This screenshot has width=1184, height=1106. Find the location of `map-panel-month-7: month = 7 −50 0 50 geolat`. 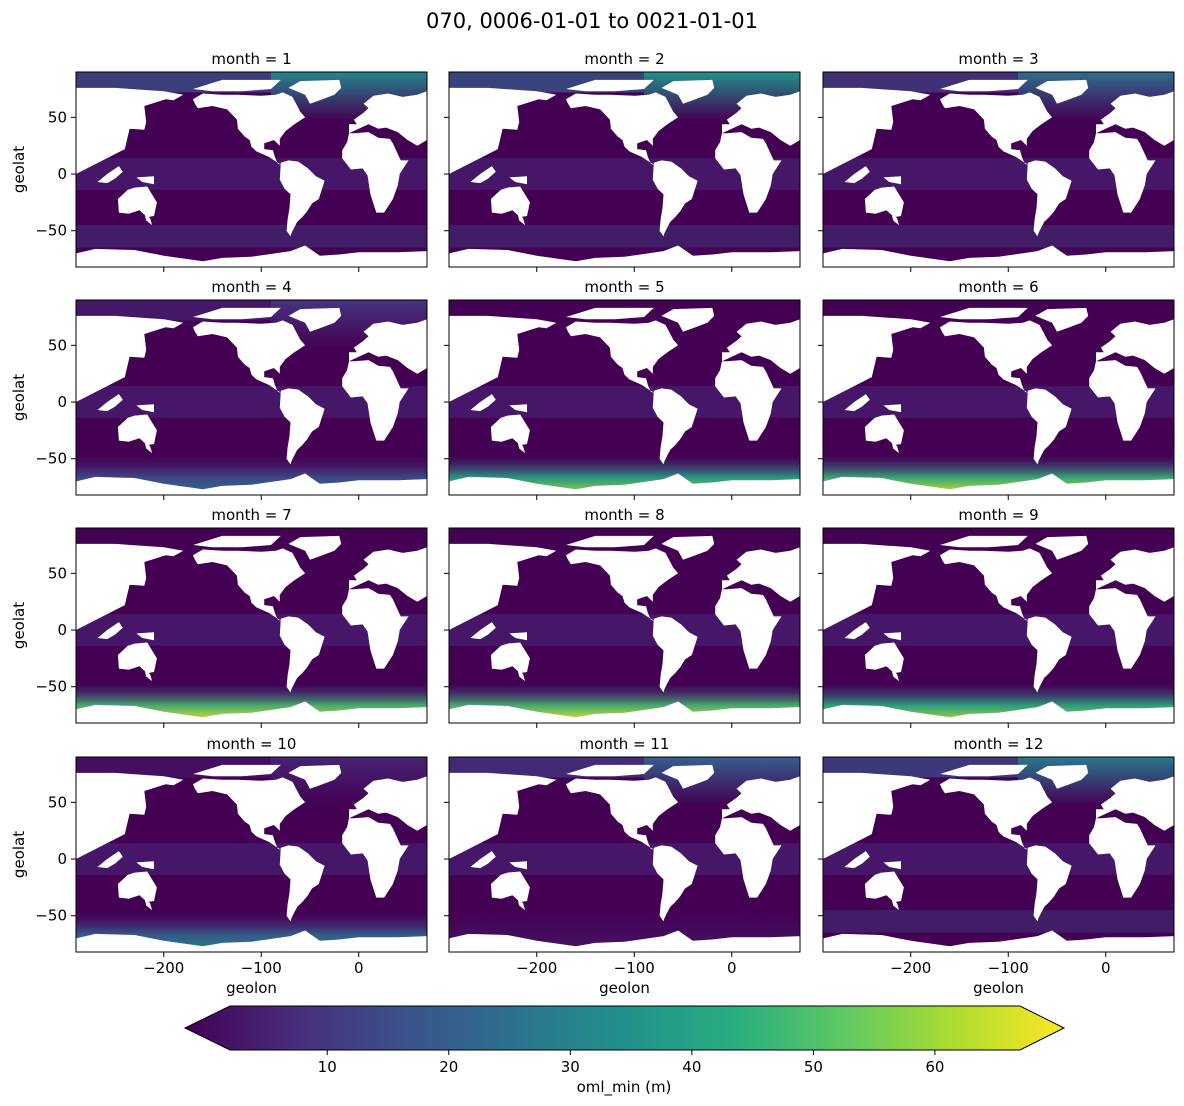

map-panel-month-7: month = 7 −50 0 50 geolat is located at coordinates (219, 617).